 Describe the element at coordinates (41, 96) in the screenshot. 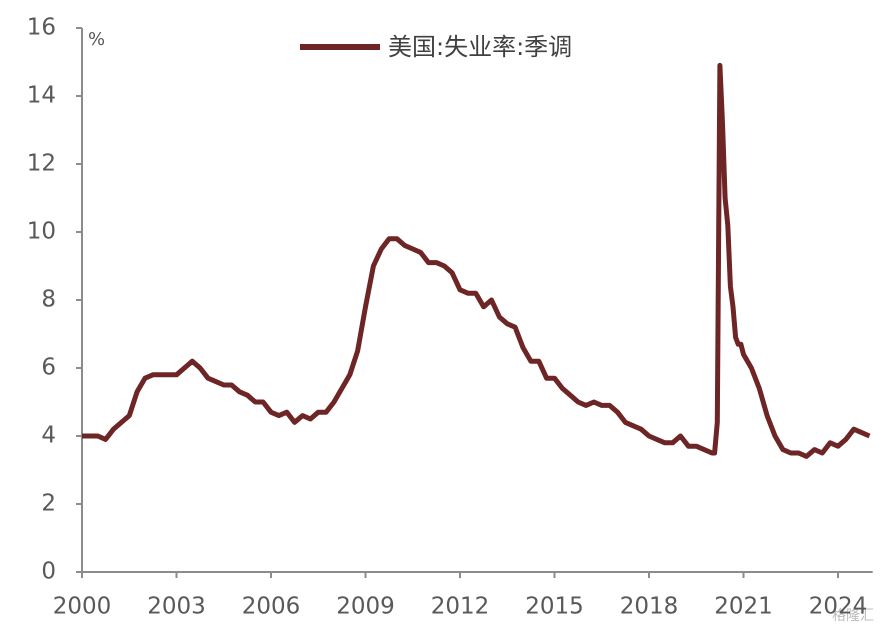

I see `y-tick-label: 14` at that location.